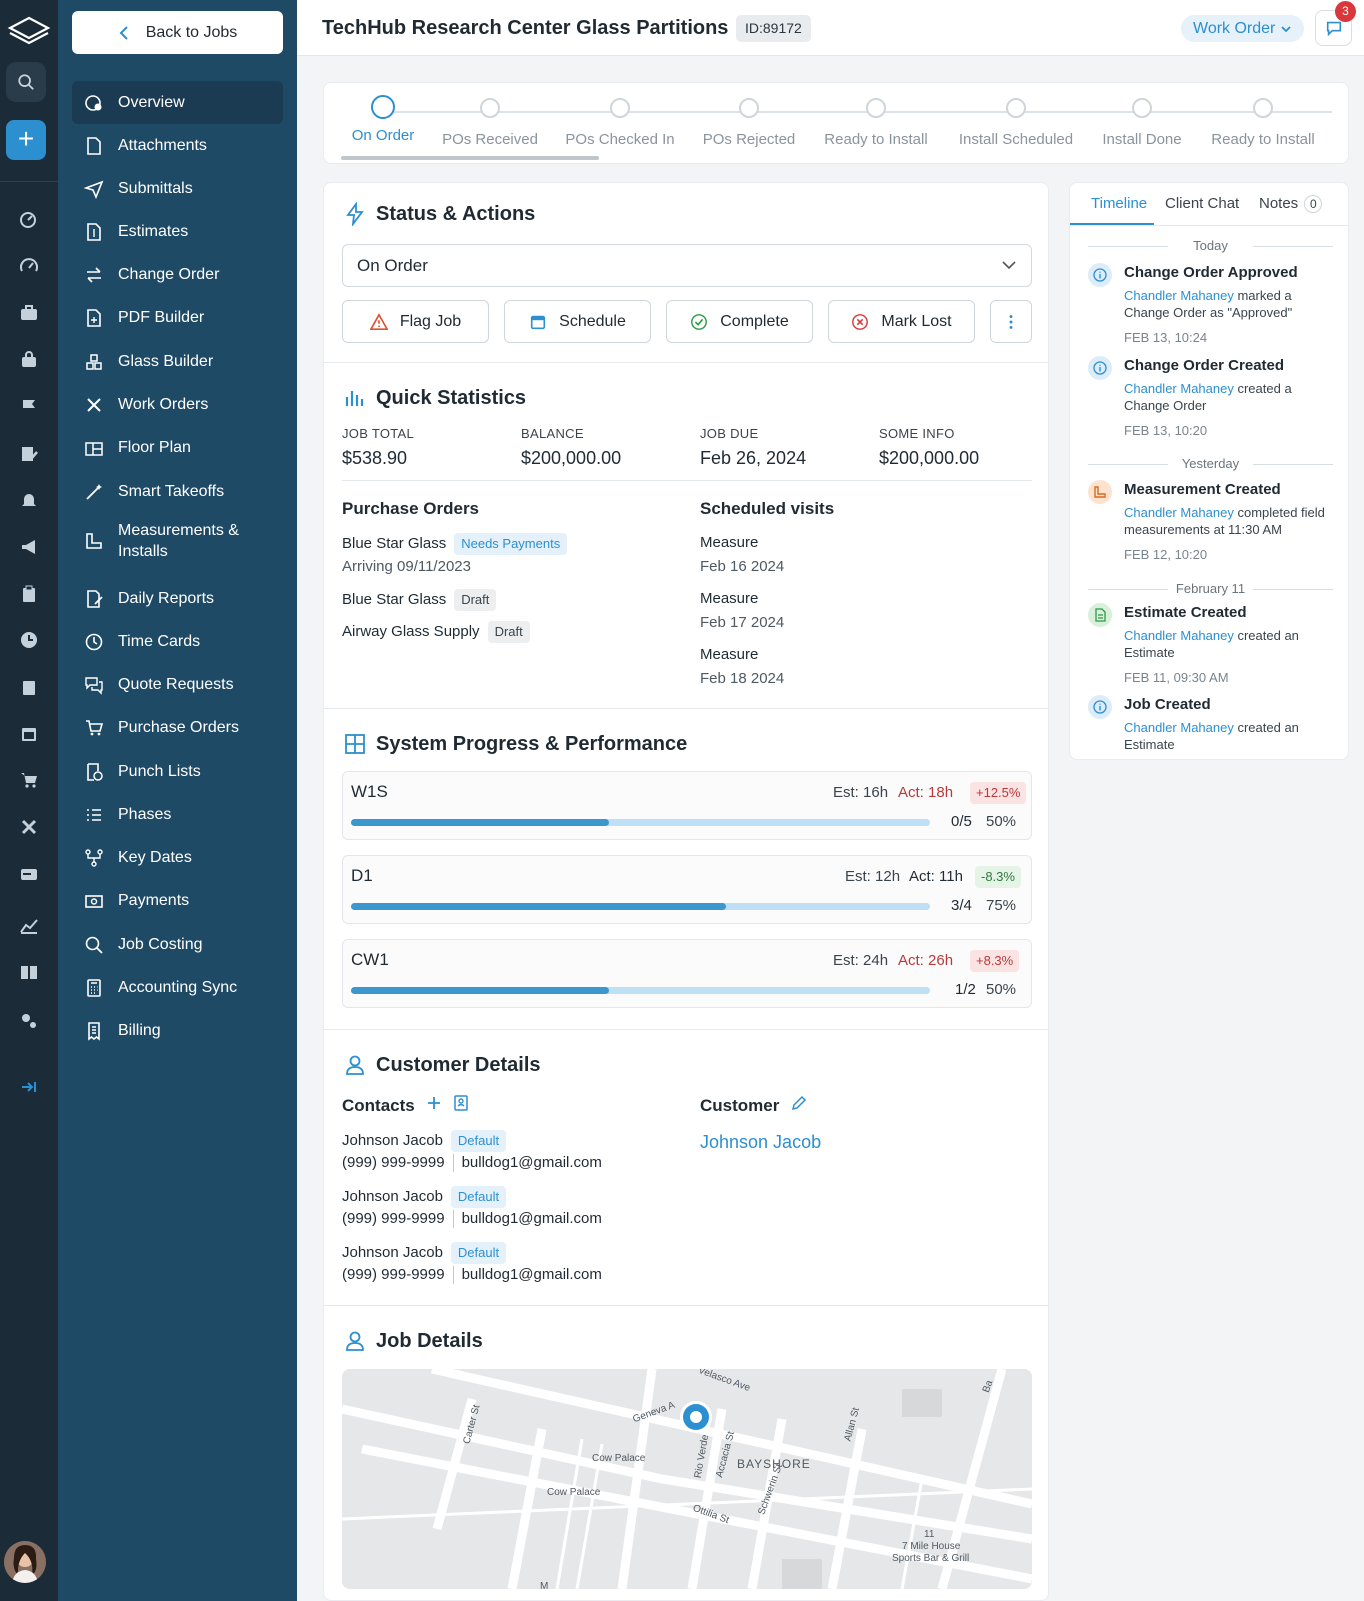  Describe the element at coordinates (29, 407) in the screenshot. I see `flag-icon` at that location.